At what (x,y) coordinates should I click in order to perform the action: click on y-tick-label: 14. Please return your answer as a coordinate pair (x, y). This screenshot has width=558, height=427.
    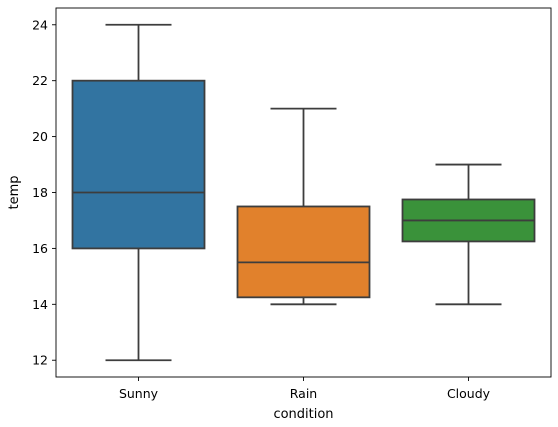
    Looking at the image, I should click on (40, 304).